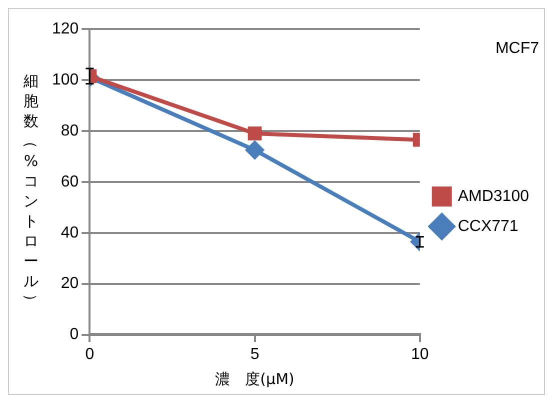  What do you see at coordinates (65, 79) in the screenshot?
I see `y-tick-label: 100` at bounding box center [65, 79].